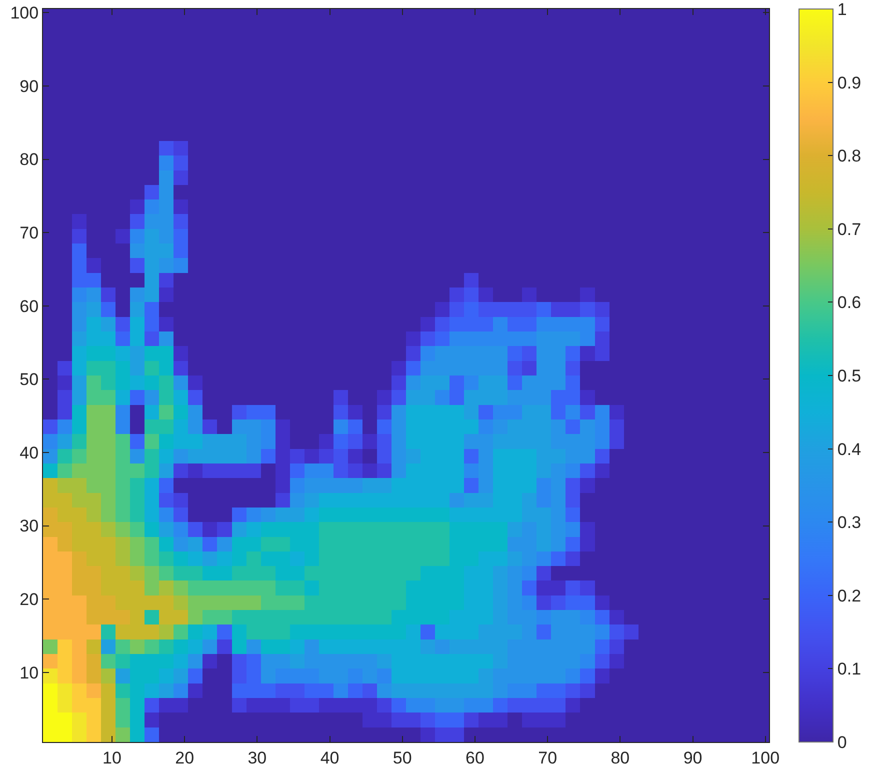 The height and width of the screenshot is (770, 876). What do you see at coordinates (29, 672) in the screenshot?
I see `y-tick-label: 10` at bounding box center [29, 672].